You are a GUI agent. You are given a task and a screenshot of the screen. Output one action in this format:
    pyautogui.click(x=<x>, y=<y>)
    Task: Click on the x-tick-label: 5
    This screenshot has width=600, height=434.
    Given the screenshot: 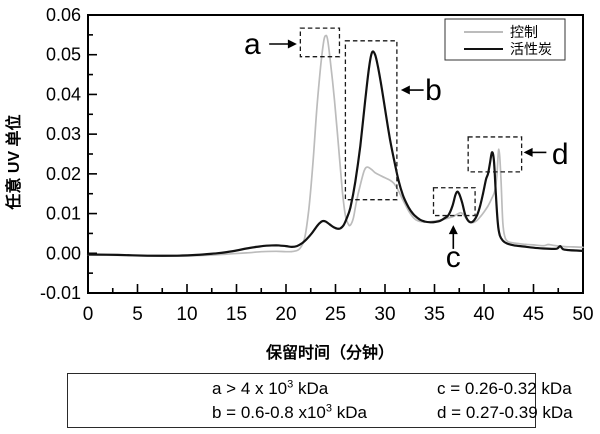 What is the action you would take?
    pyautogui.click(x=137, y=314)
    